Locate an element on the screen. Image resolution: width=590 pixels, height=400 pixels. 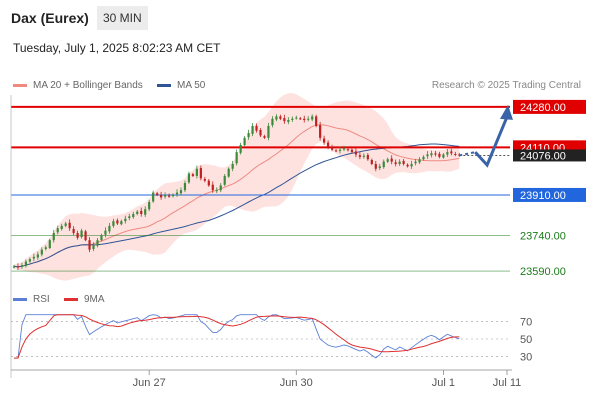
rsi-ma-line is located at coordinates (237, 336).